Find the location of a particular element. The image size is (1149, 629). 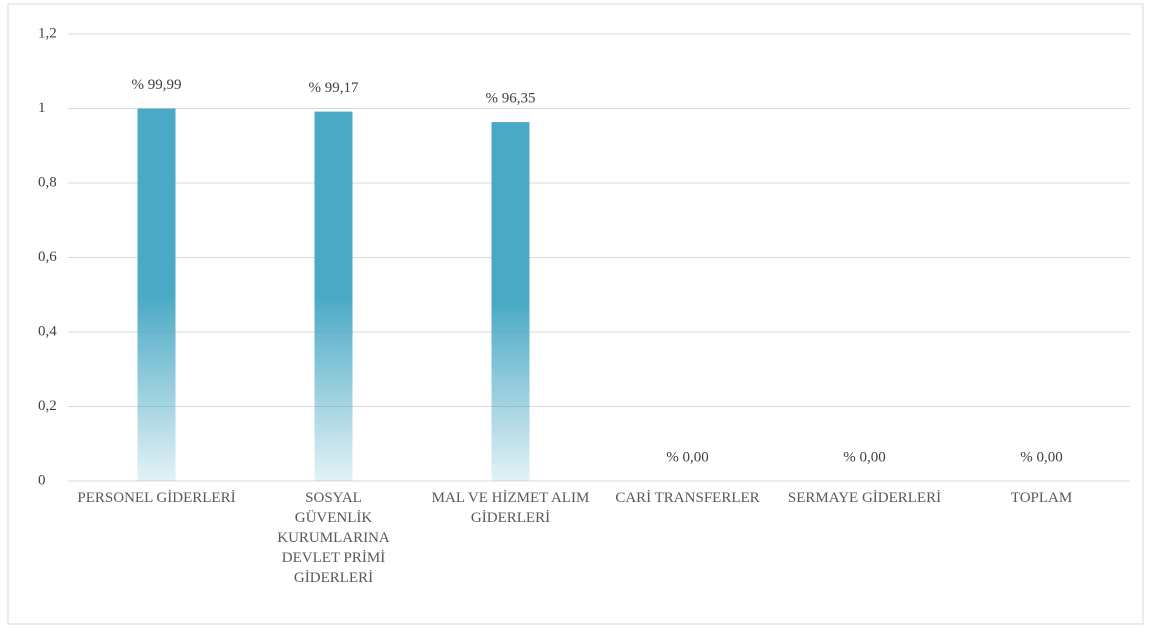

x-tick-label: SERMAYE GİDERLERİ is located at coordinates (864, 498).